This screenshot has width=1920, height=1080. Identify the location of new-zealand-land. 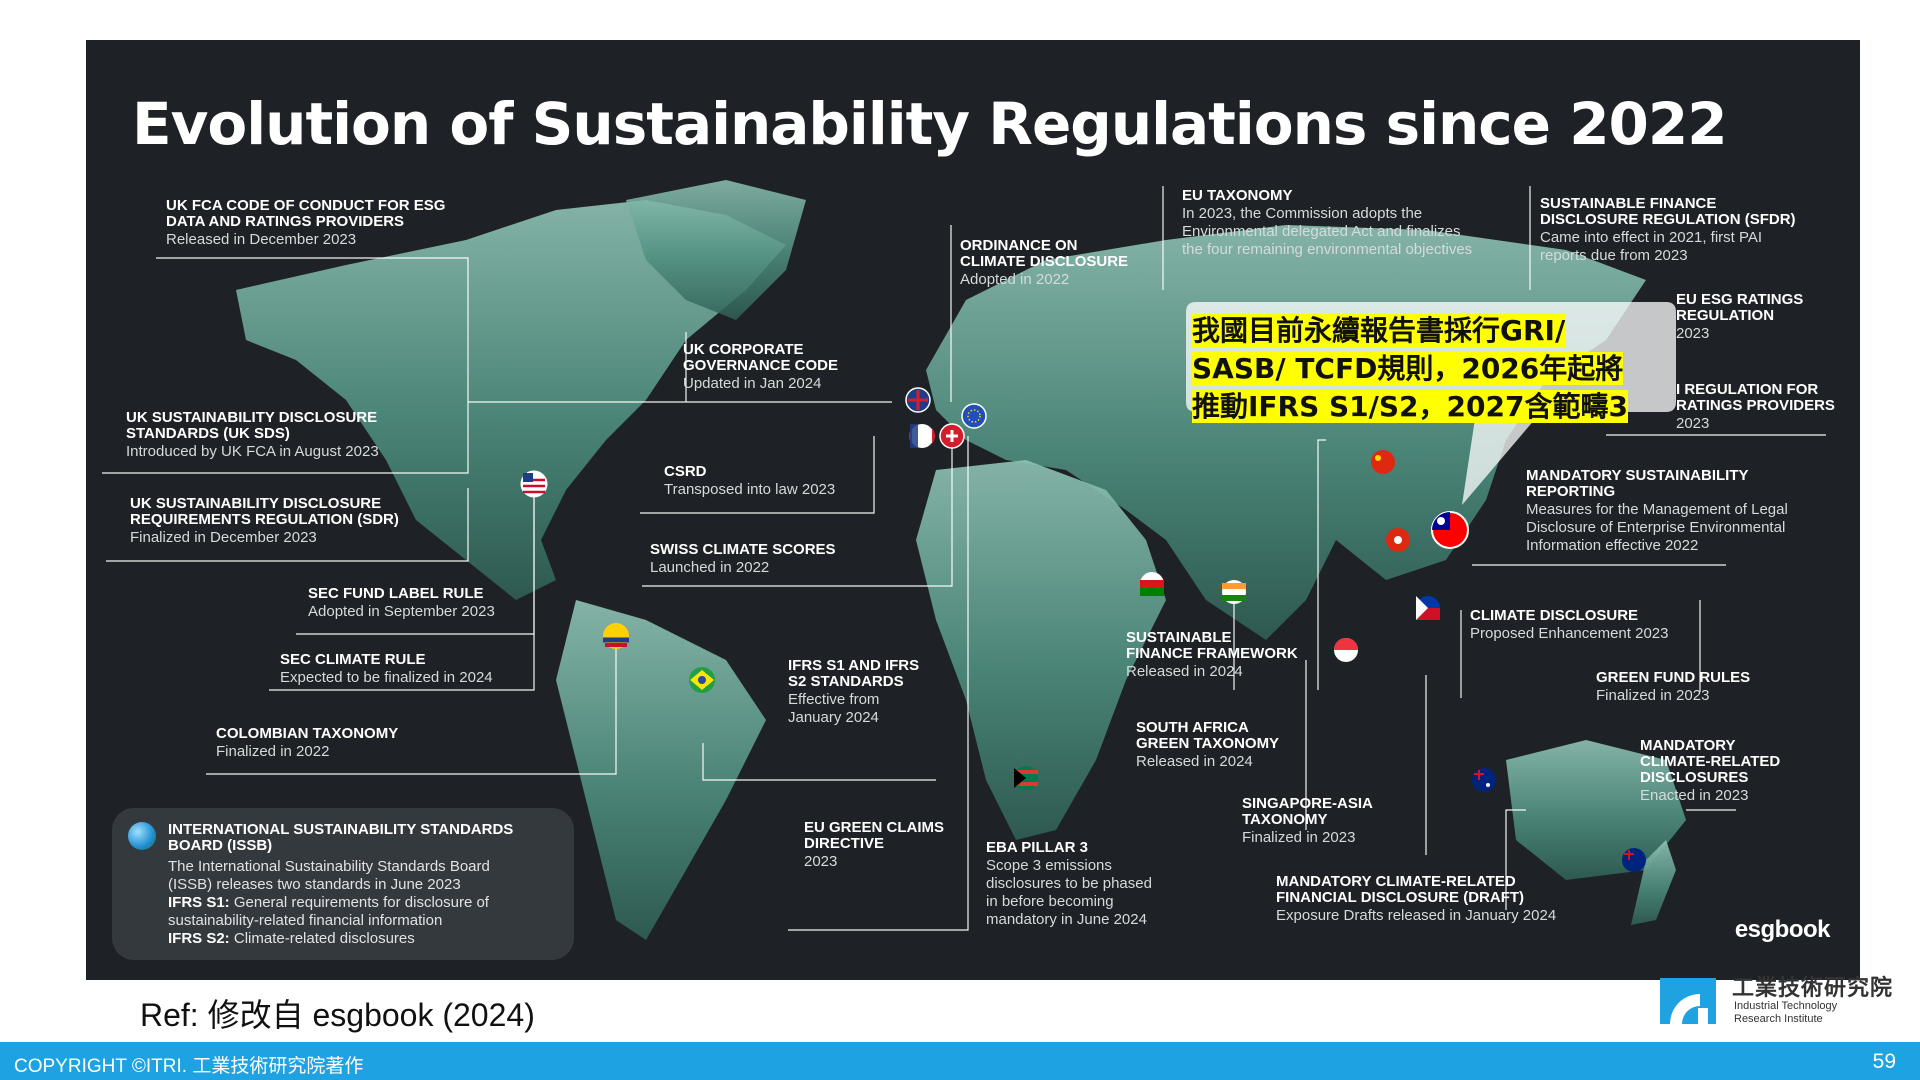
(1653, 882).